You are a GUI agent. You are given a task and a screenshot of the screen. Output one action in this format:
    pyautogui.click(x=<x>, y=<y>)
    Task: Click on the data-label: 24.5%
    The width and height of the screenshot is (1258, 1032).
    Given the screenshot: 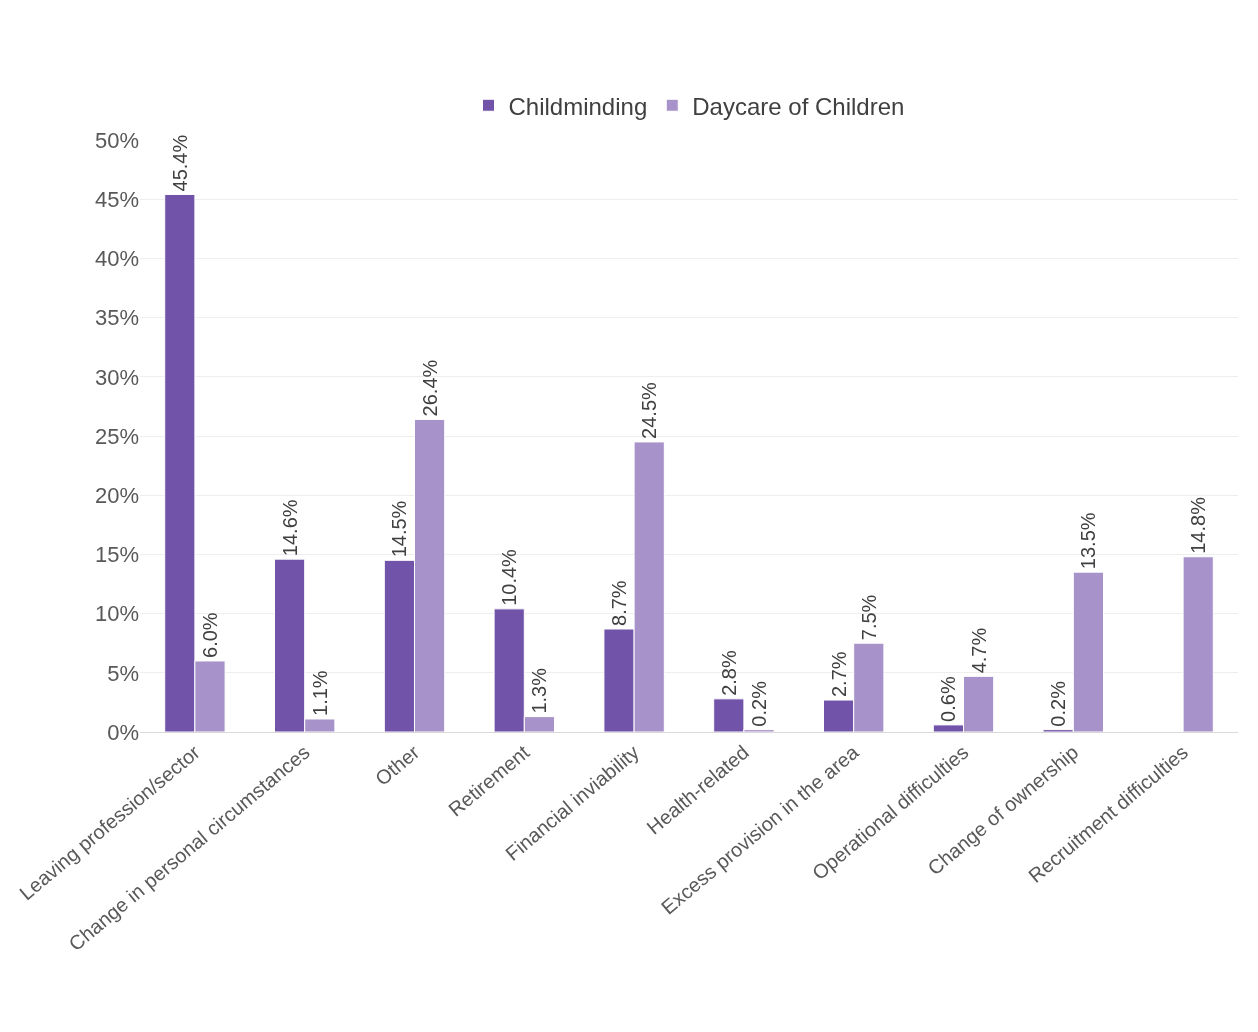 What is the action you would take?
    pyautogui.click(x=649, y=410)
    